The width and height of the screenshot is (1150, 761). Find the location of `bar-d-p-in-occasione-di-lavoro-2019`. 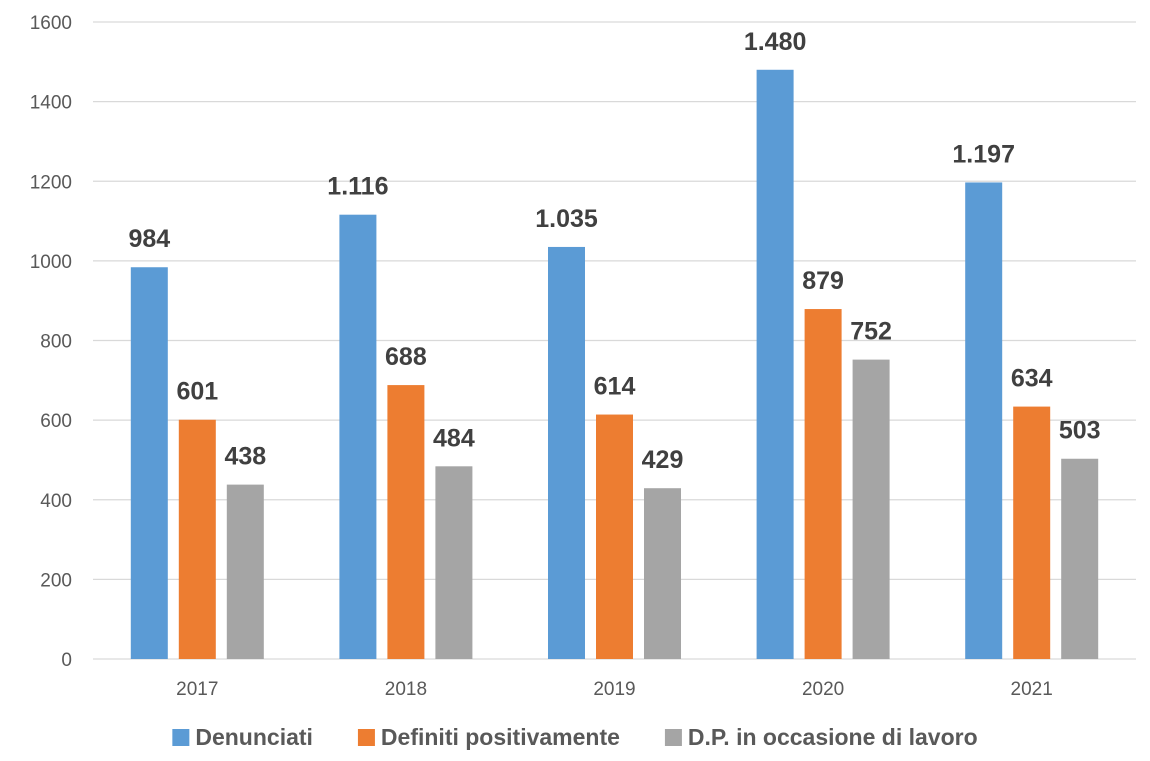

bar-d-p-in-occasione-di-lavoro-2019 is located at coordinates (662, 573).